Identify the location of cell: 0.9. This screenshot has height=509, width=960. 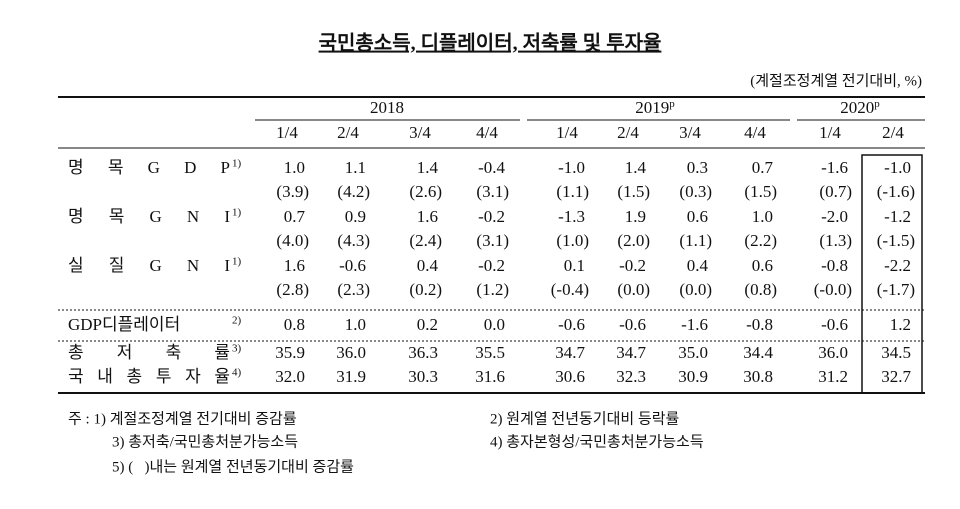
(355, 216).